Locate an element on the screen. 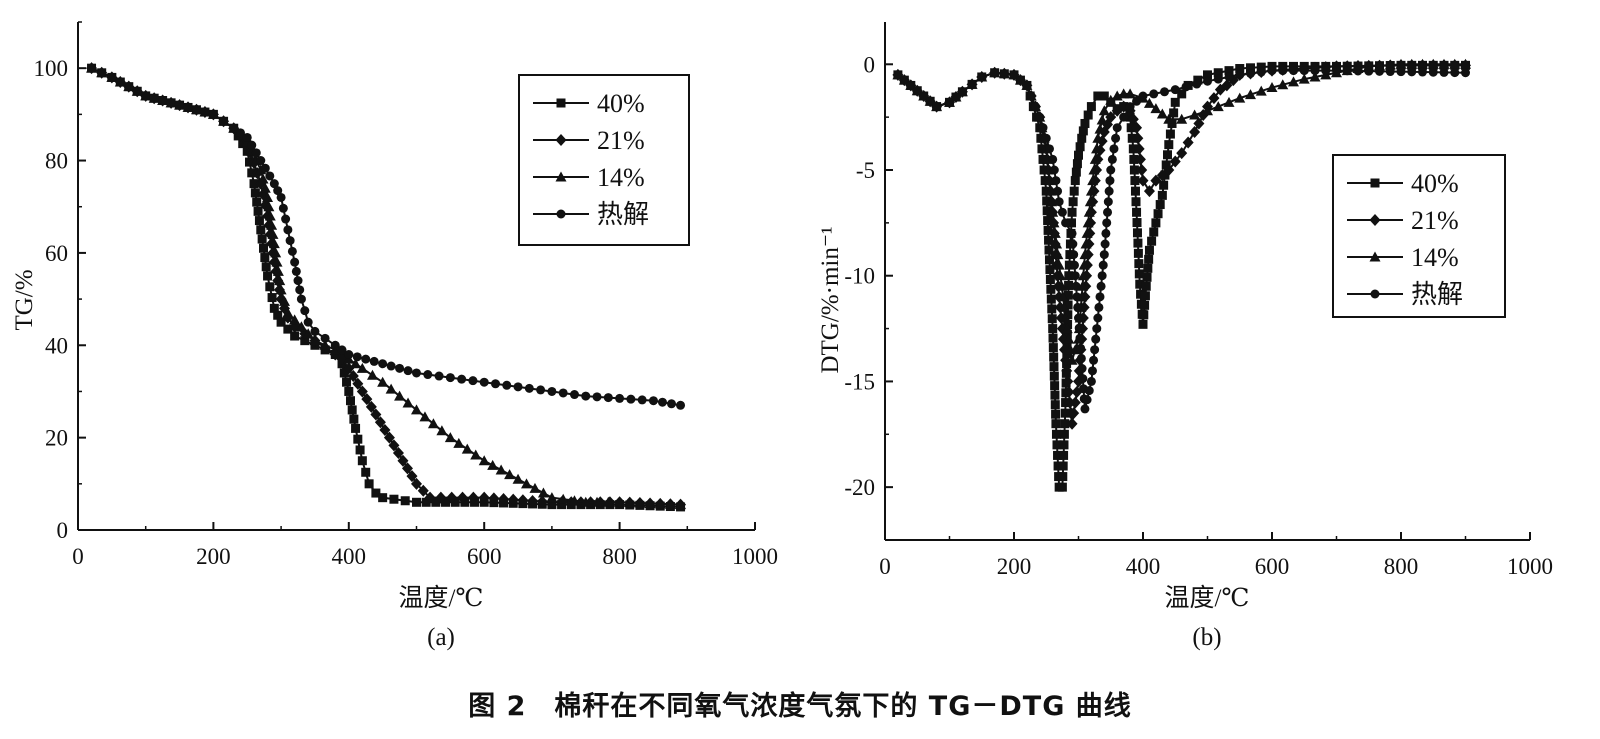 This screenshot has height=739, width=1600. legend-label: 40% is located at coordinates (1435, 183).